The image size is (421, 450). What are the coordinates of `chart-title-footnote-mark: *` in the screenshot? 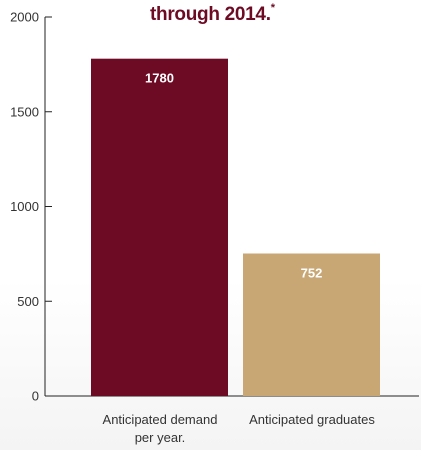 It's located at (272, 8).